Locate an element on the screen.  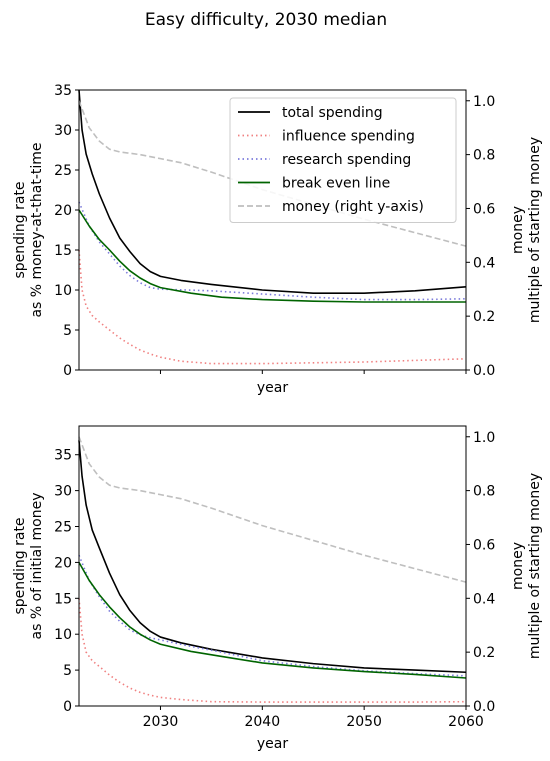
legend-box is located at coordinates (343, 160).